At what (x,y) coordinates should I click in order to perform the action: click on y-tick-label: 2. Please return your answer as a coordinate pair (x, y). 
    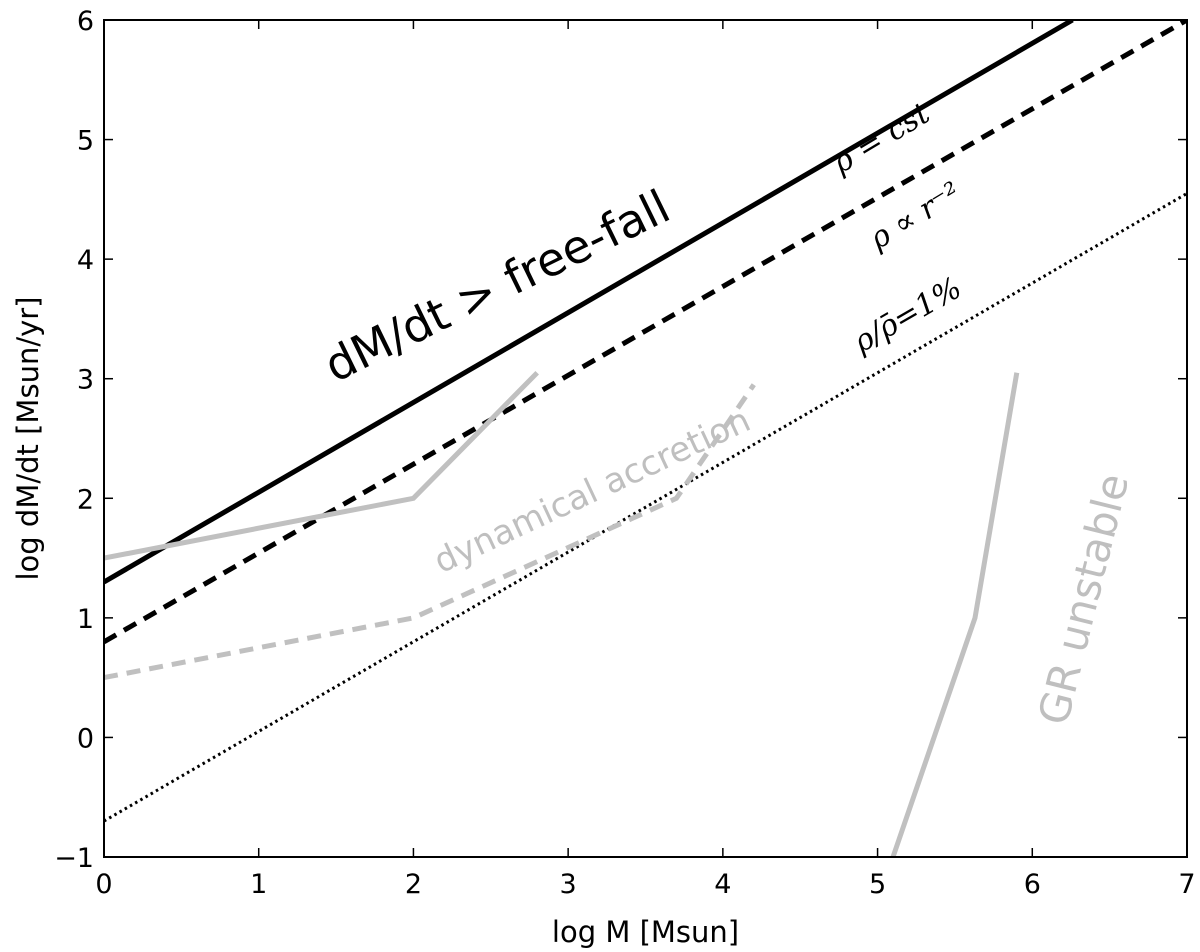
    Looking at the image, I should click on (85, 499).